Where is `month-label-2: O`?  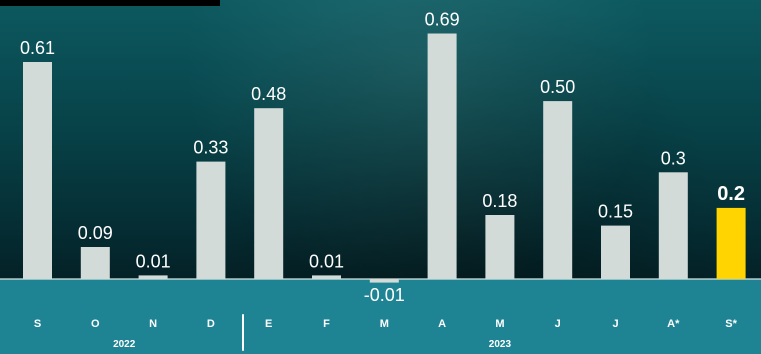 month-label-2: O is located at coordinates (95, 324).